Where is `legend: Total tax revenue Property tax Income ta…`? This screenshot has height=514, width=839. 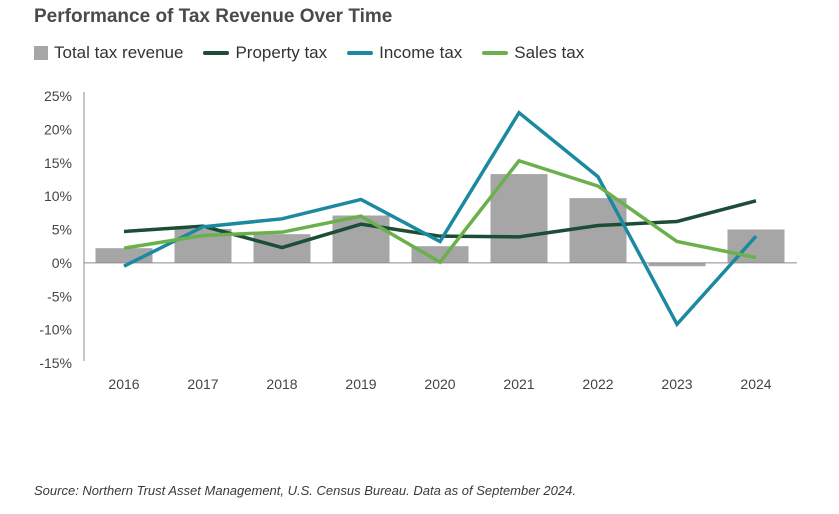
legend: Total tax revenue Property tax Income ta… is located at coordinates (319, 53).